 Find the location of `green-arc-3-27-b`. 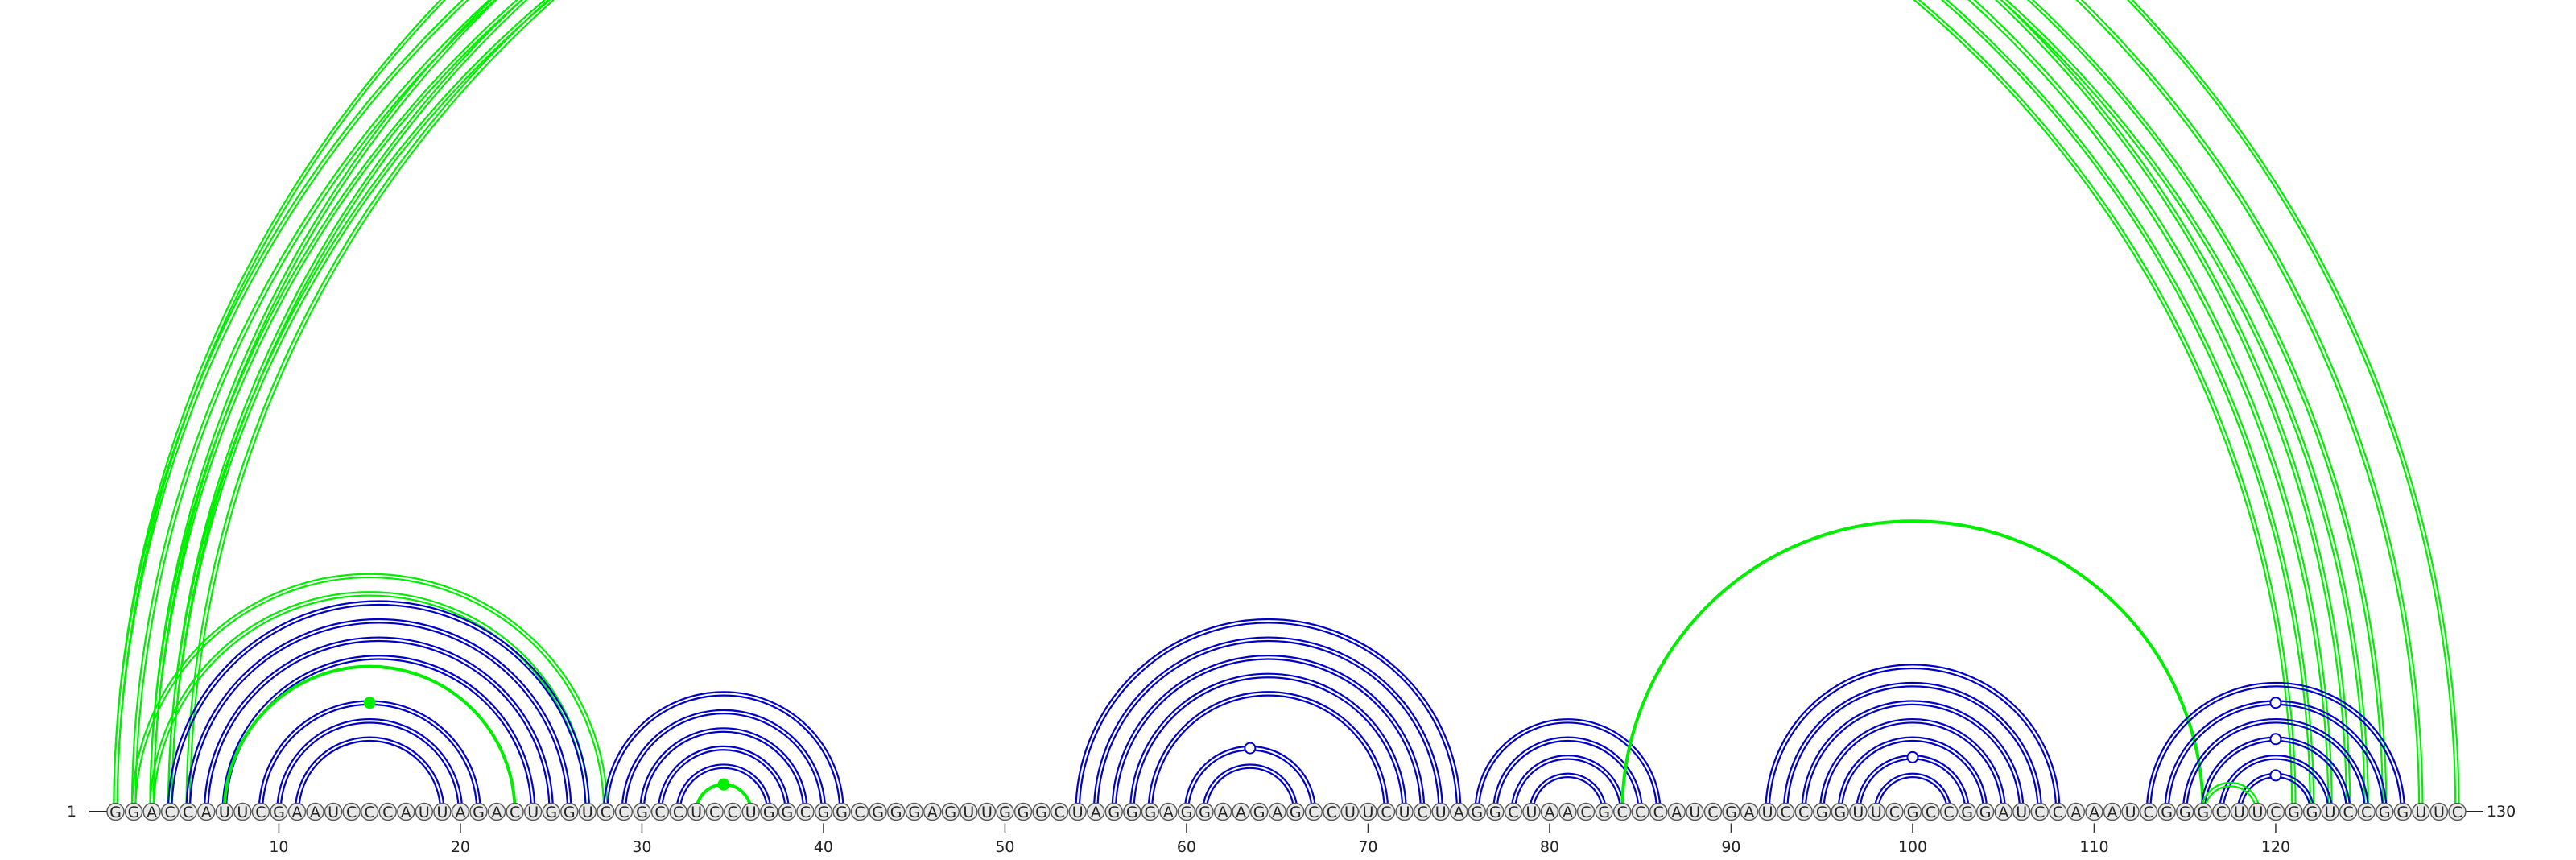

green-arc-3-27-b is located at coordinates (370, 701).